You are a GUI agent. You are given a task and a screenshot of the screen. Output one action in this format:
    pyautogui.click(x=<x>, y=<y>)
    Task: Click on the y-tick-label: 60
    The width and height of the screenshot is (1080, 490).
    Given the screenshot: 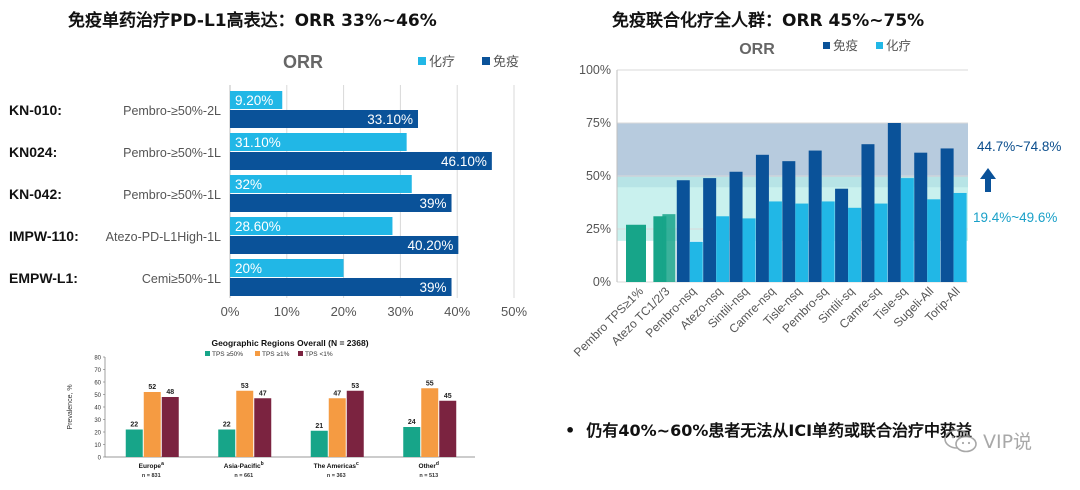 What is the action you would take?
    pyautogui.click(x=97, y=384)
    